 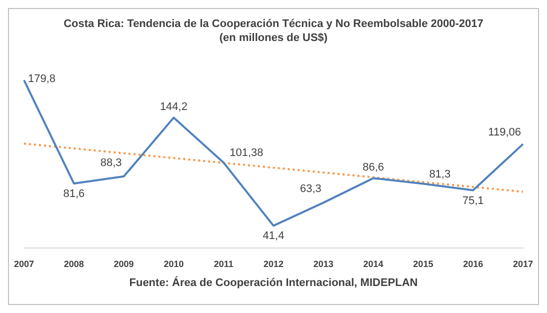 I want to click on x-tick-label: 2014, so click(x=373, y=264).